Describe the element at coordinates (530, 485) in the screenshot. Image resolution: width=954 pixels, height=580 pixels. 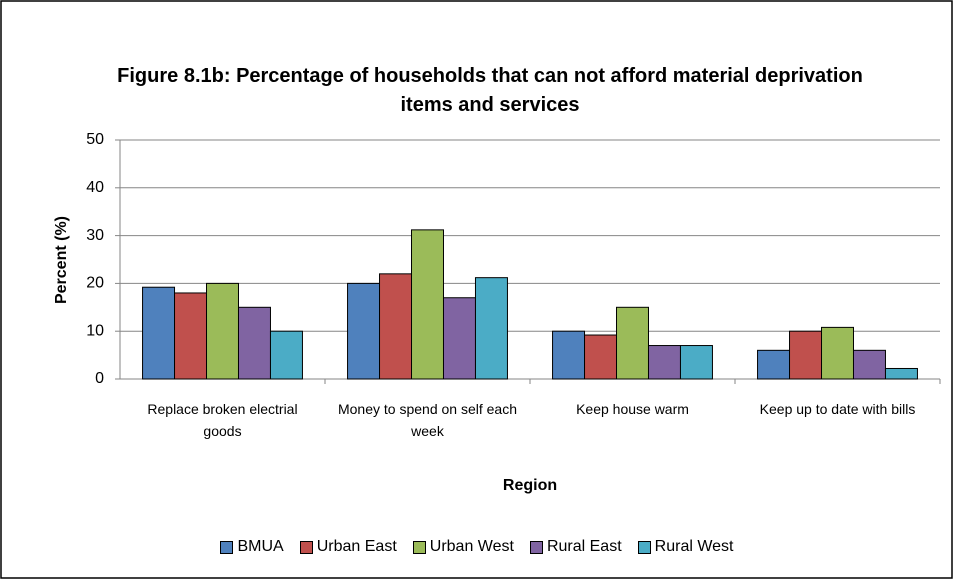
I see `x-axis-label: Region` at that location.